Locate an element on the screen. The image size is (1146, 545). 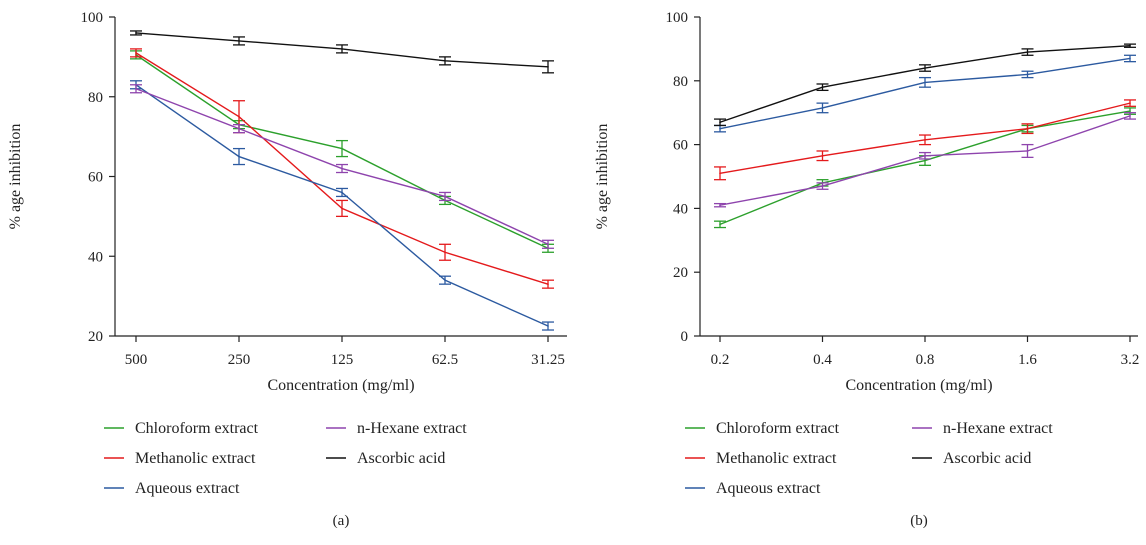
x-tick-label: 0.8 is located at coordinates (925, 360).